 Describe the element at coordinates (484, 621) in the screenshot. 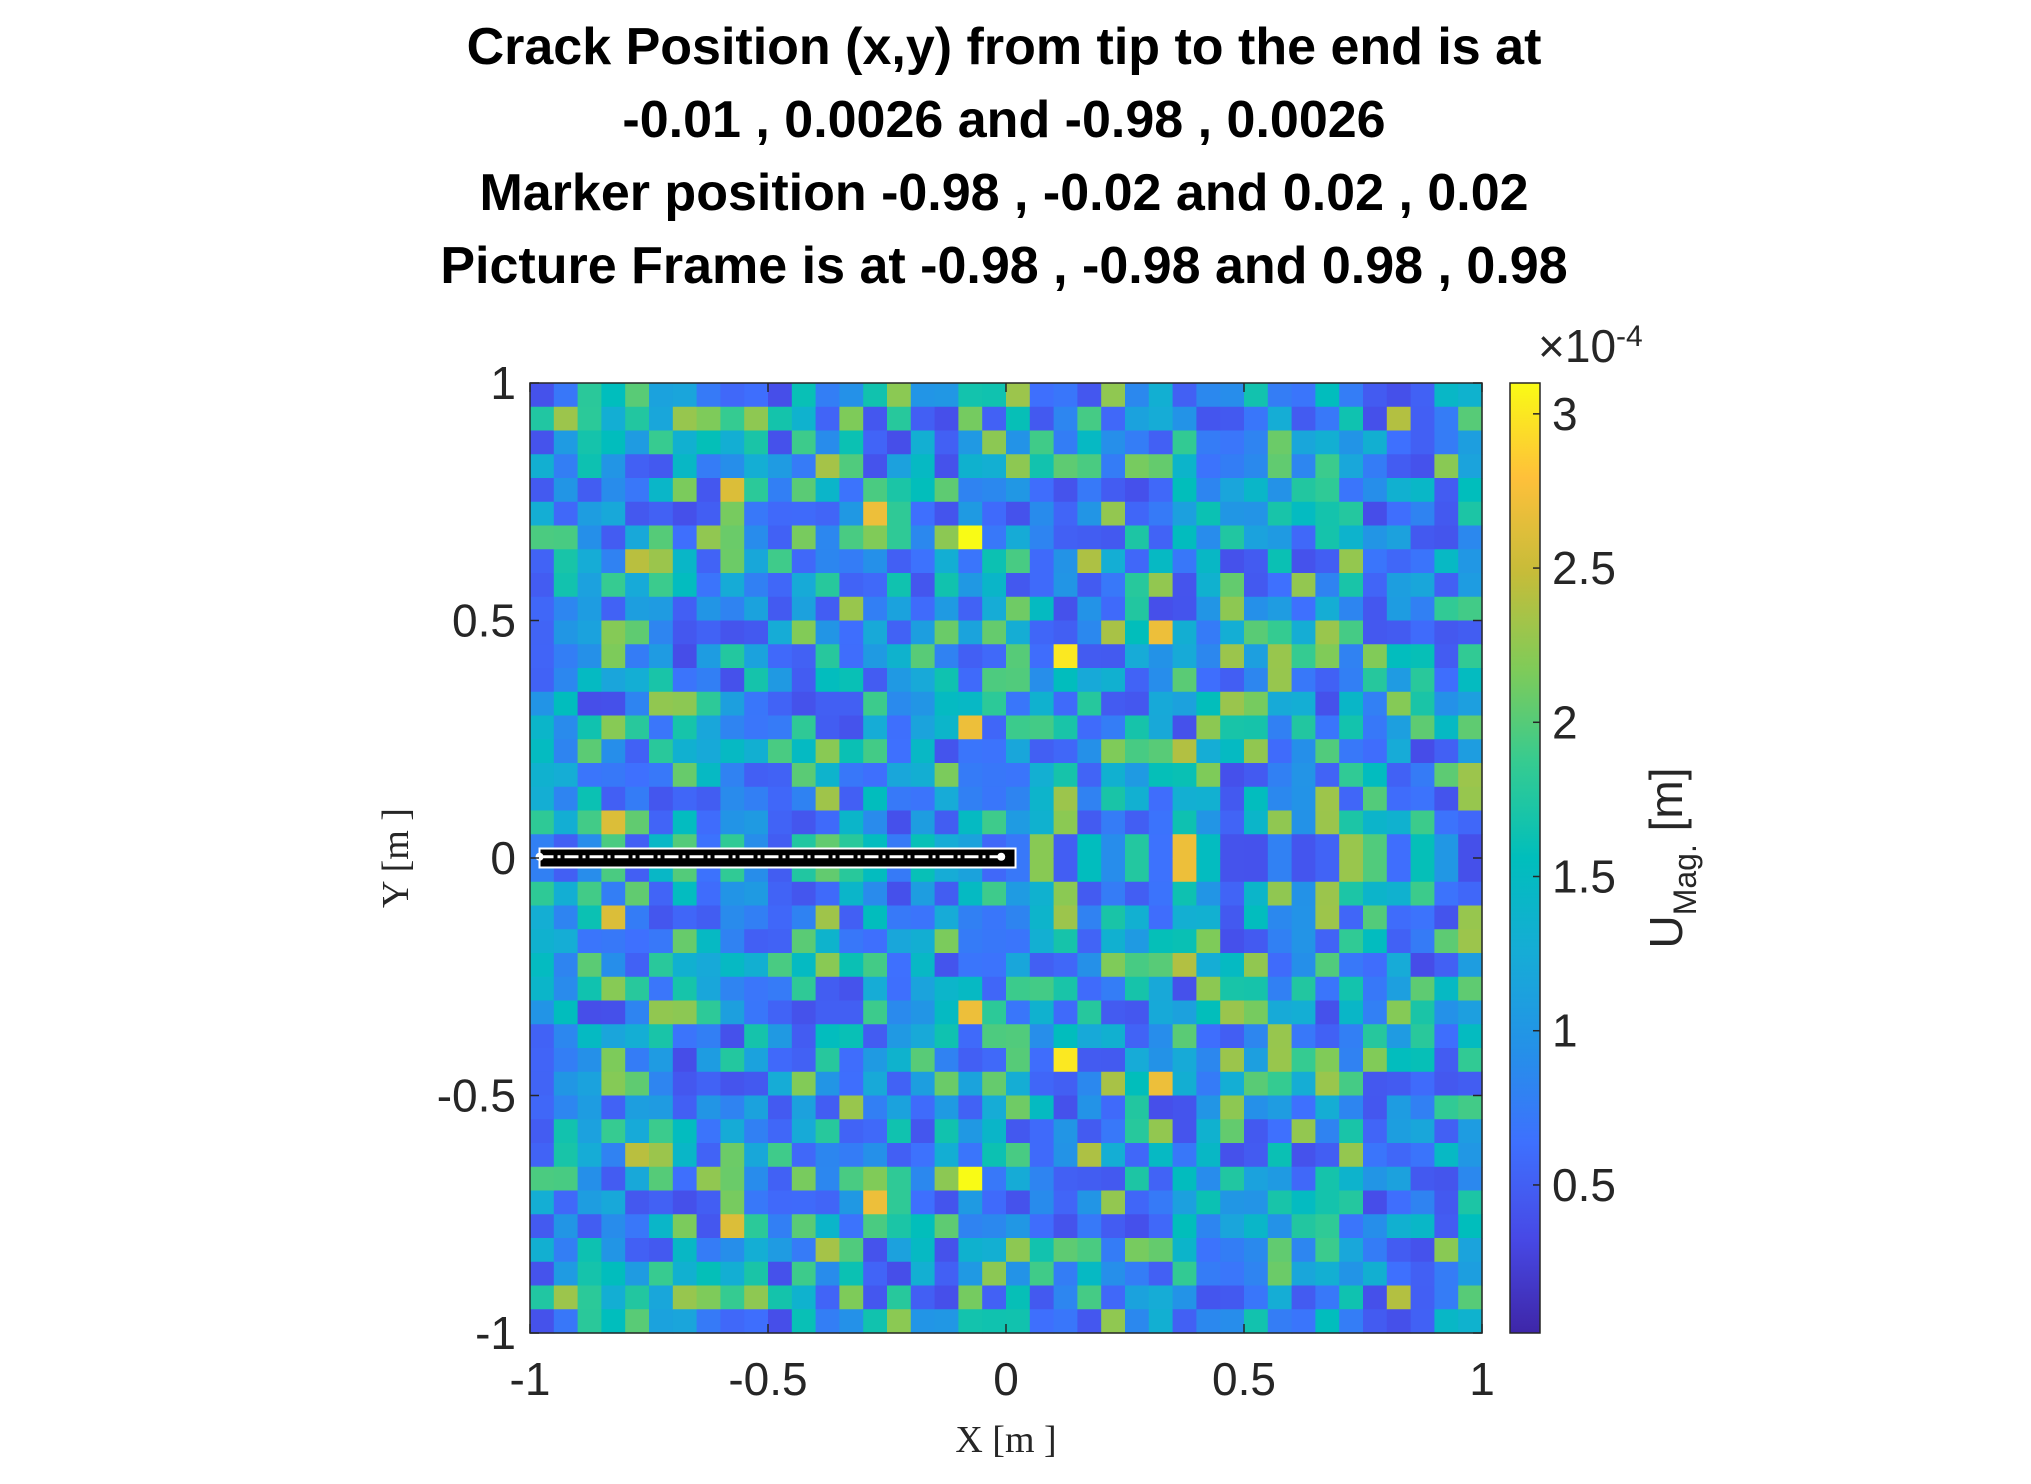

I see `y-tick-label: 0.5` at that location.